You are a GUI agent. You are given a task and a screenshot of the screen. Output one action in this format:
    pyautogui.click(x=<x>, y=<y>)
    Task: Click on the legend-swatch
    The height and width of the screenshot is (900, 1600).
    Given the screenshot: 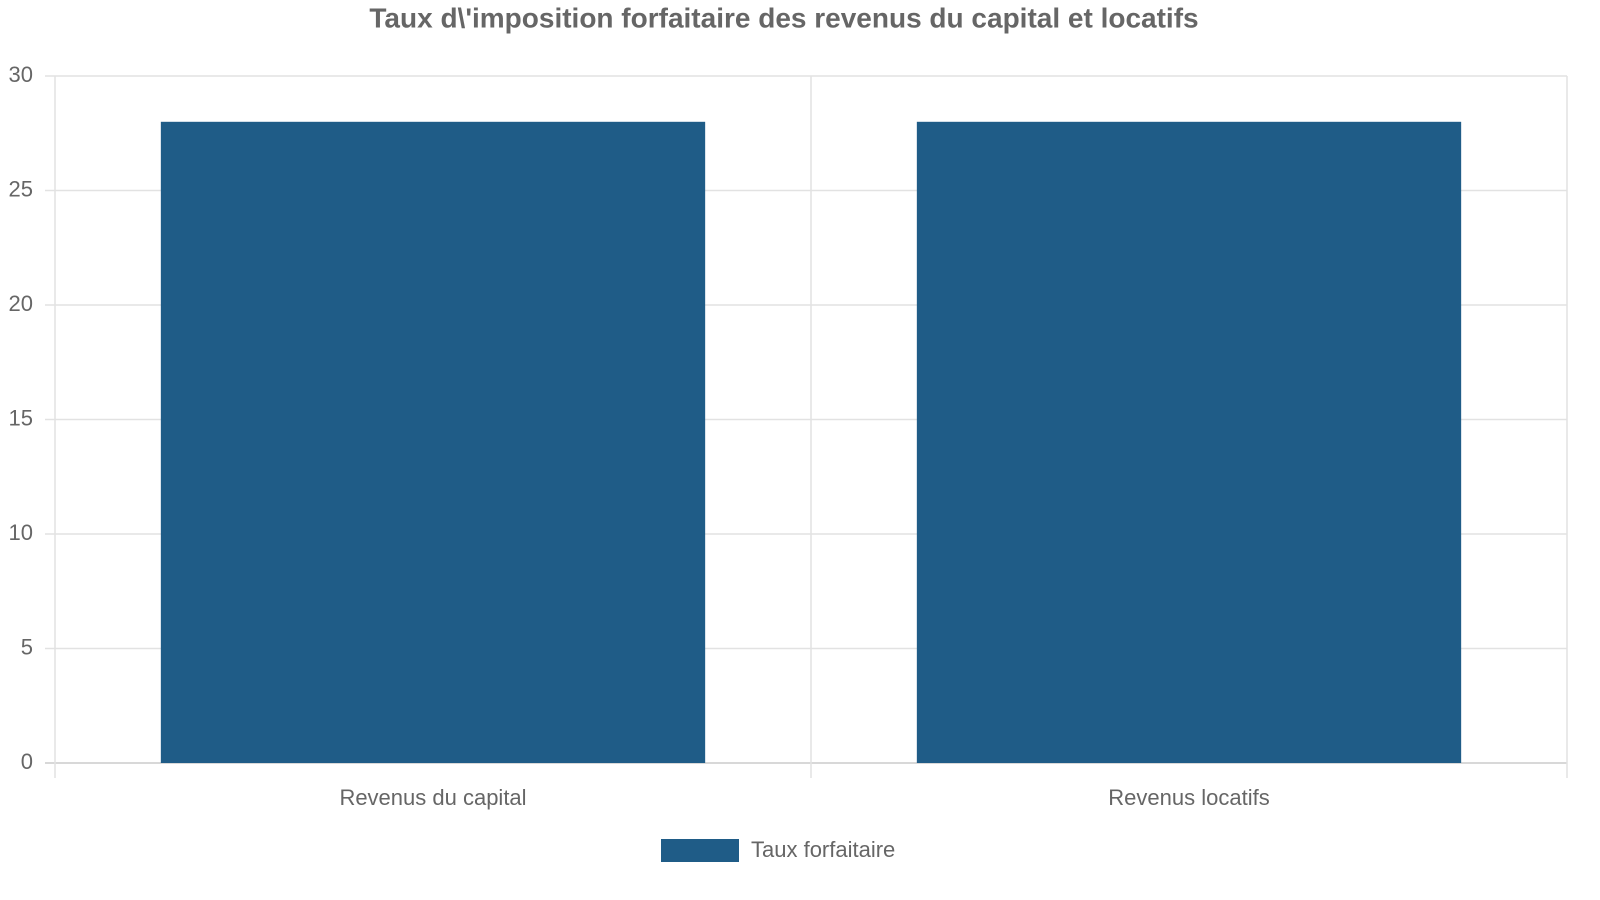 What is the action you would take?
    pyautogui.click(x=700, y=850)
    